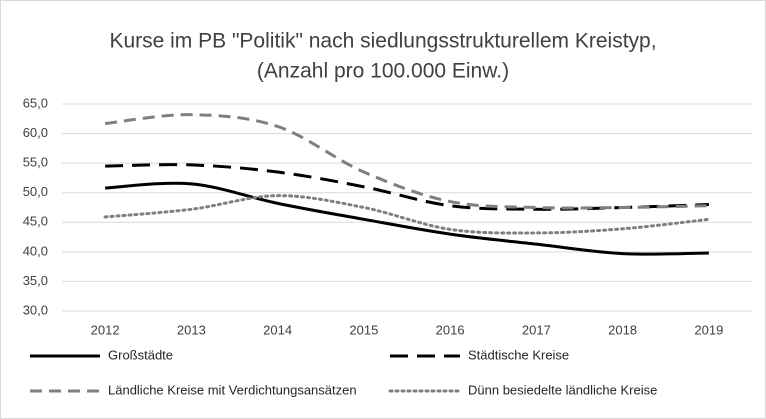  Describe the element at coordinates (383, 71) in the screenshot. I see `chart-title: (Anzahl pro 100.000 Einw.)` at that location.